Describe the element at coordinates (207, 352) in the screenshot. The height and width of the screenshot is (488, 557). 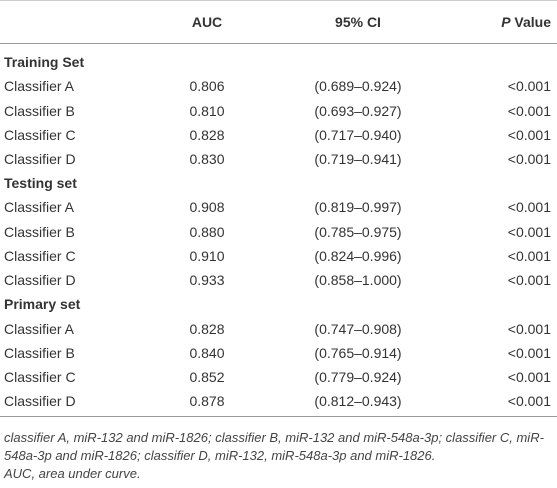
I see `table-cell: 0.840` at that location.